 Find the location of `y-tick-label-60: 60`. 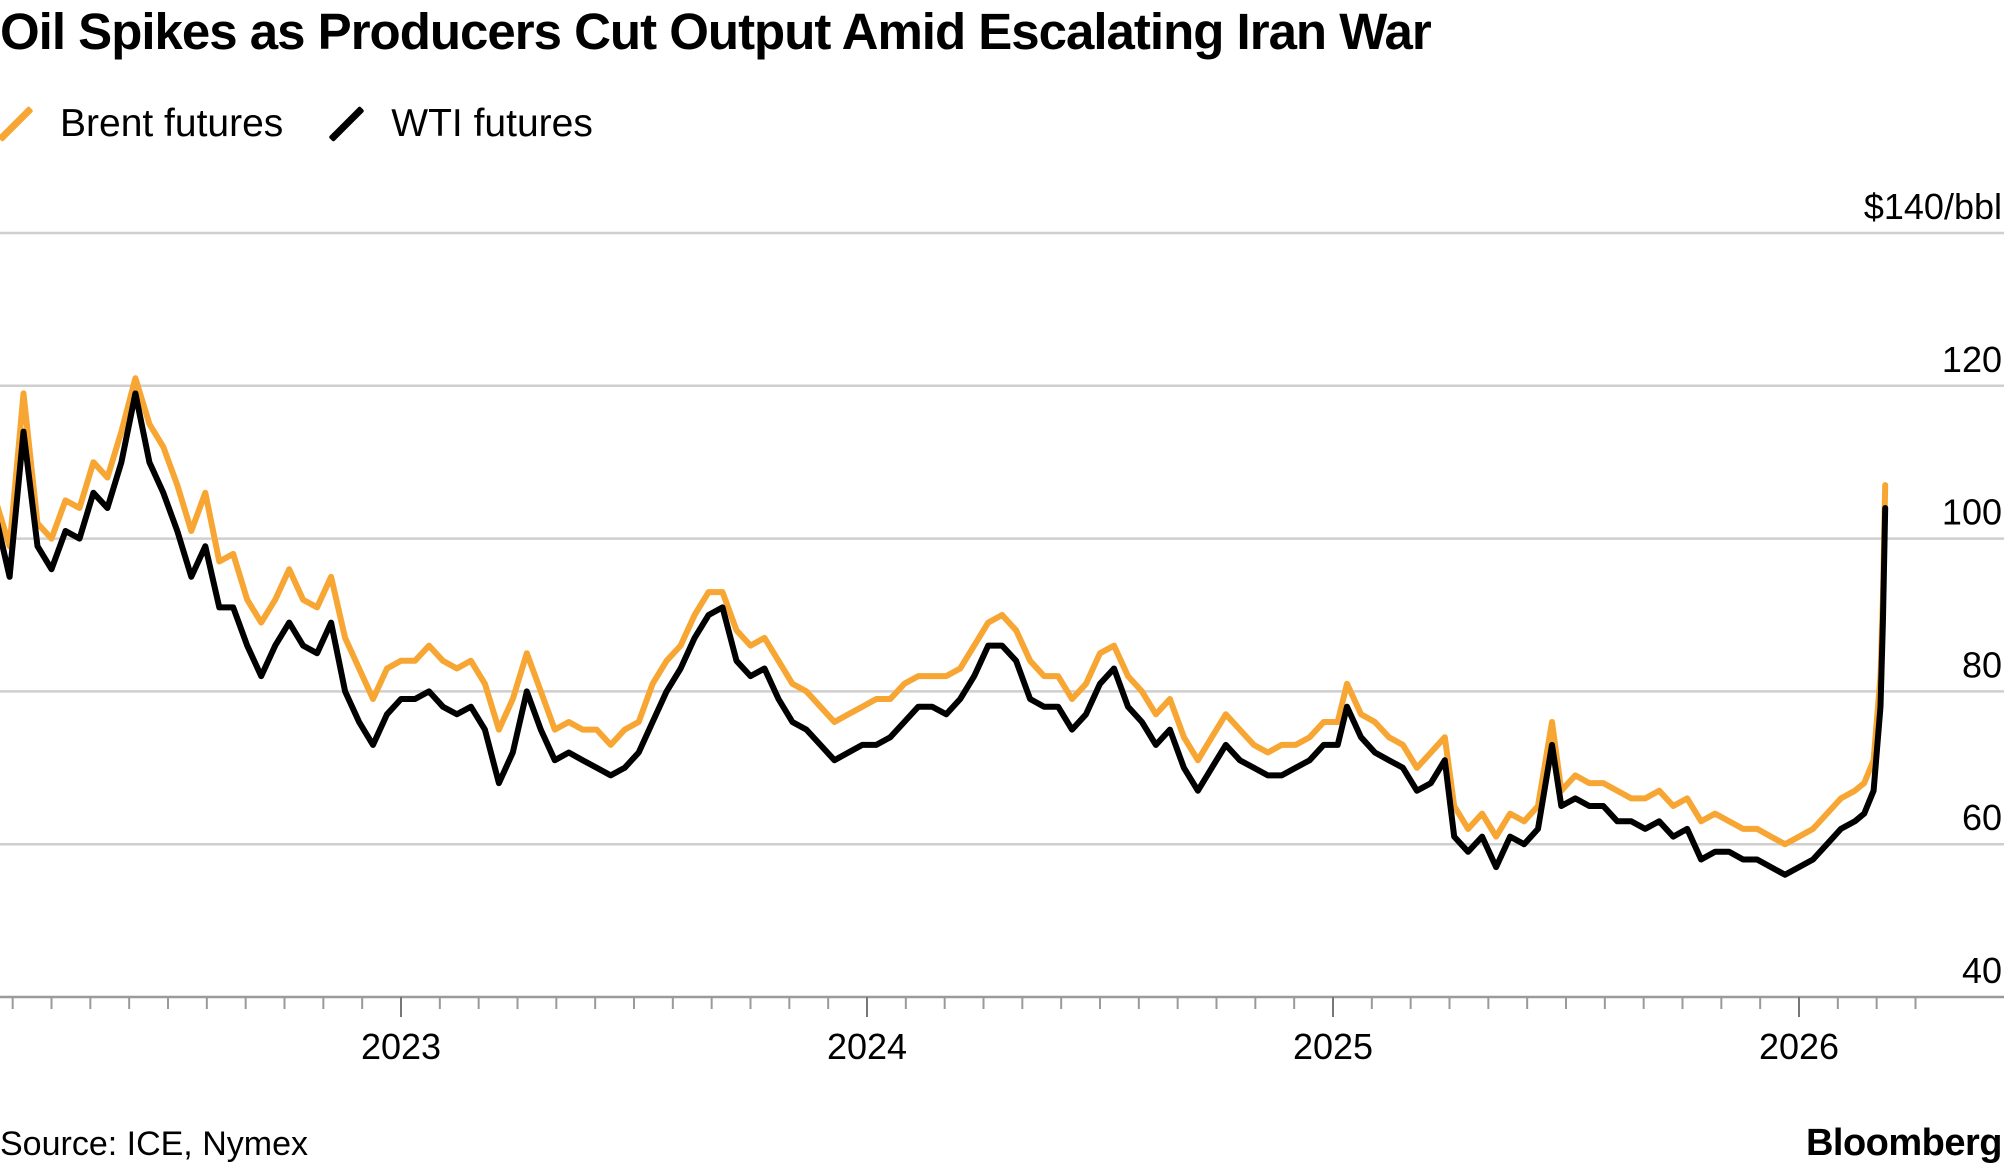

y-tick-label-60: 60 is located at coordinates (1982, 817).